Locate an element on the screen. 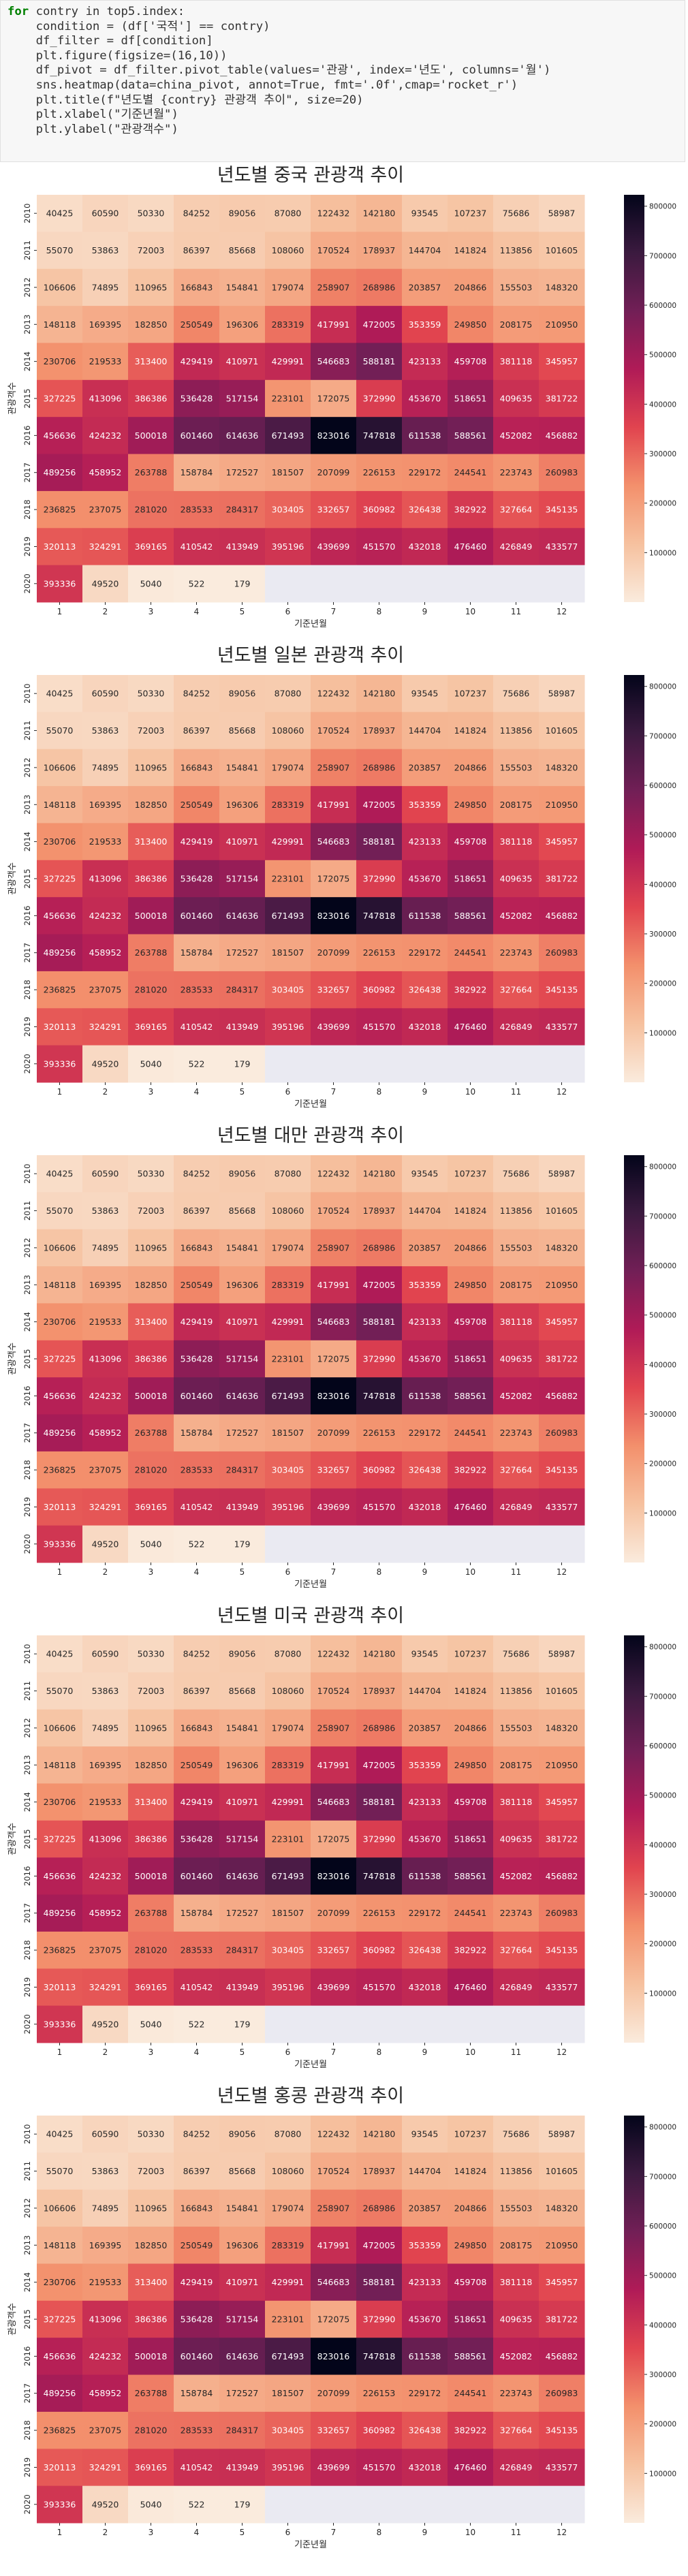  heatmap-cell-label: 169395 is located at coordinates (105, 2245).